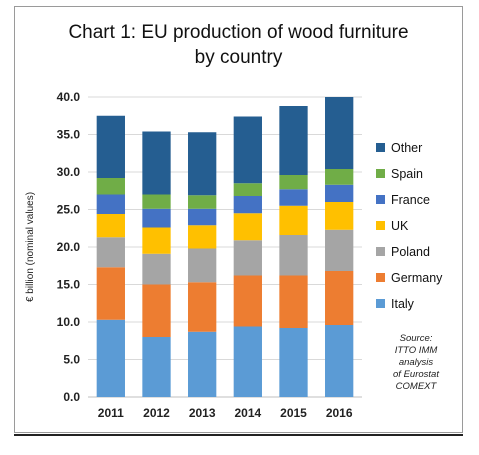 Image resolution: width=479 pixels, height=455 pixels. What do you see at coordinates (380, 277) in the screenshot?
I see `legend-swatch-germany` at bounding box center [380, 277].